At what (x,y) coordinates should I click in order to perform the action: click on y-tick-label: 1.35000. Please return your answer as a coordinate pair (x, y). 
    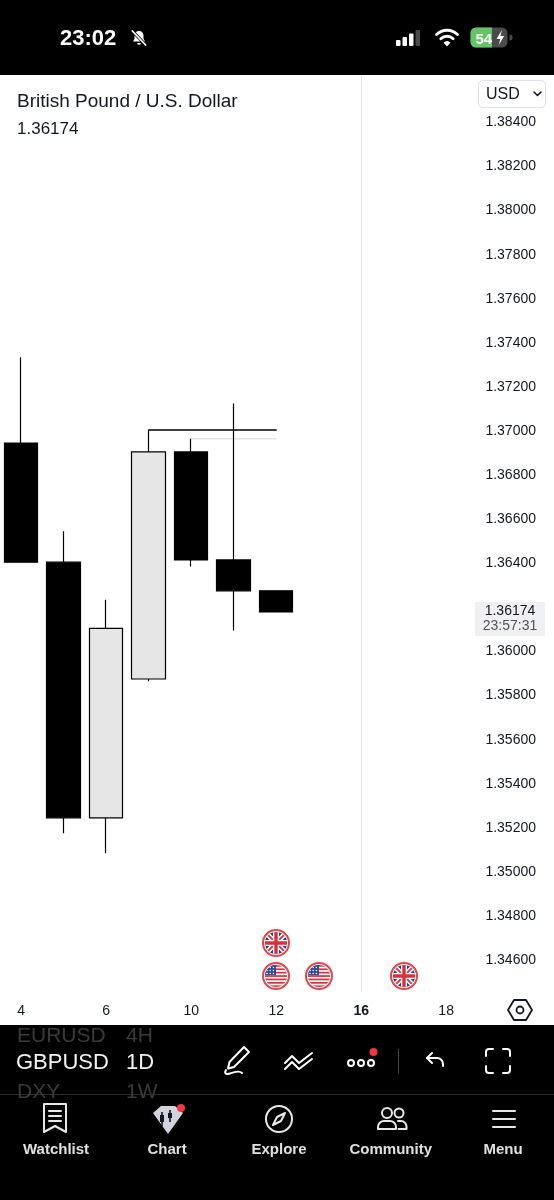
    Looking at the image, I should click on (511, 870).